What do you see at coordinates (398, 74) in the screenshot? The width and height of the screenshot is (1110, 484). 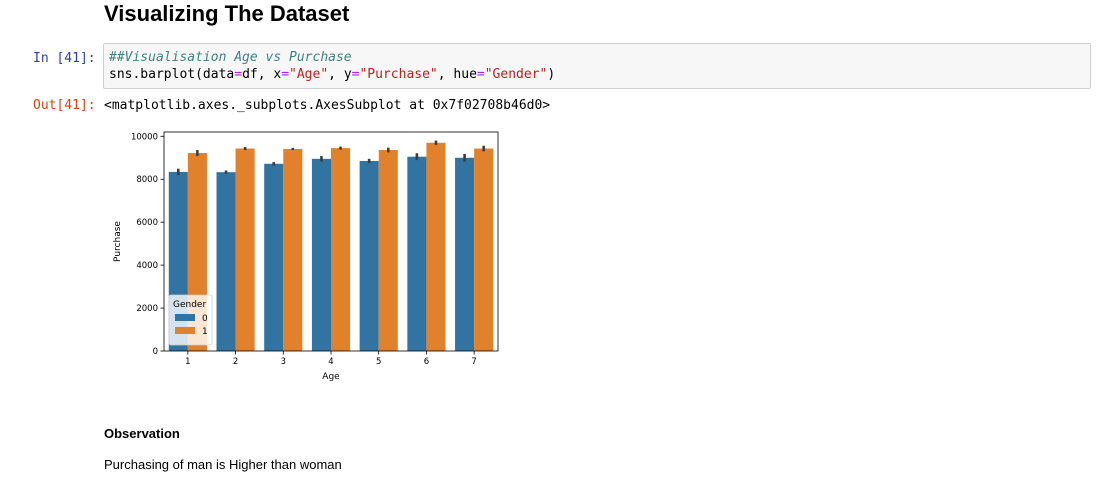 I see `code-string: "Purchase"` at bounding box center [398, 74].